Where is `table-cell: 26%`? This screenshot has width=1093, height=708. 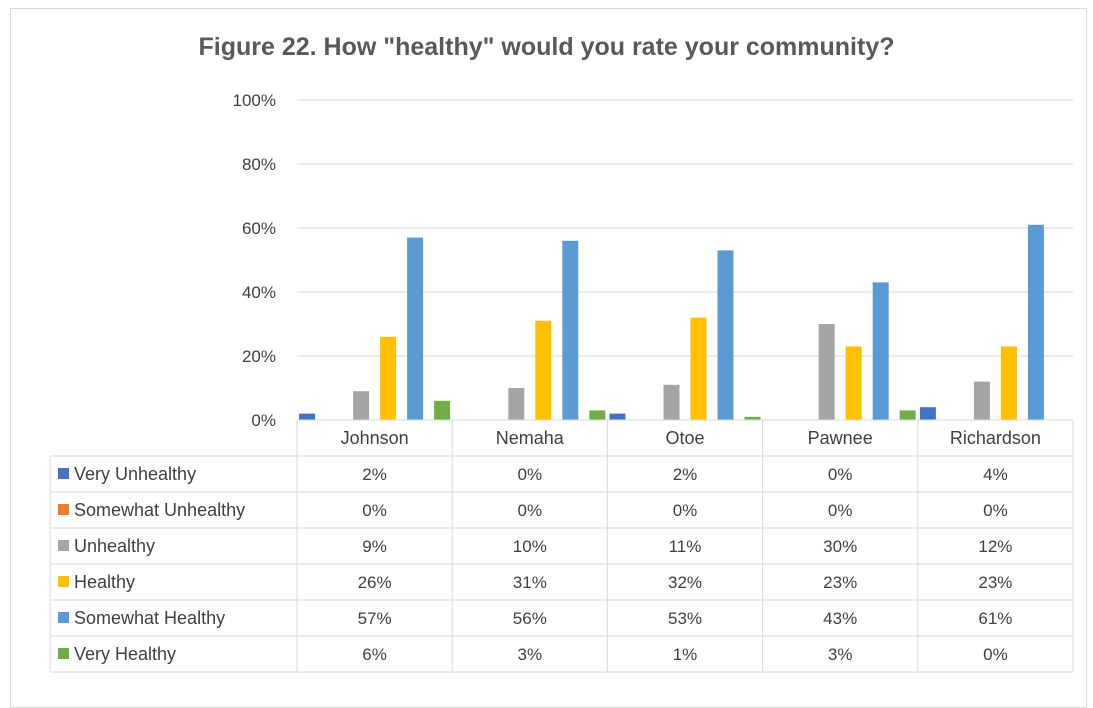 table-cell: 26% is located at coordinates (375, 582).